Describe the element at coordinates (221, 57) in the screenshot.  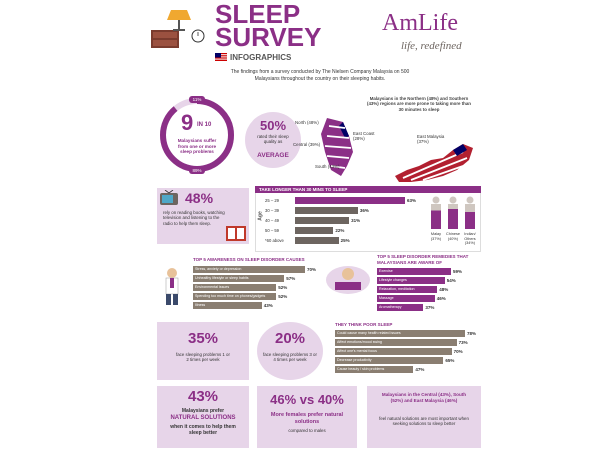
I see `malaysia-flag-icon` at that location.